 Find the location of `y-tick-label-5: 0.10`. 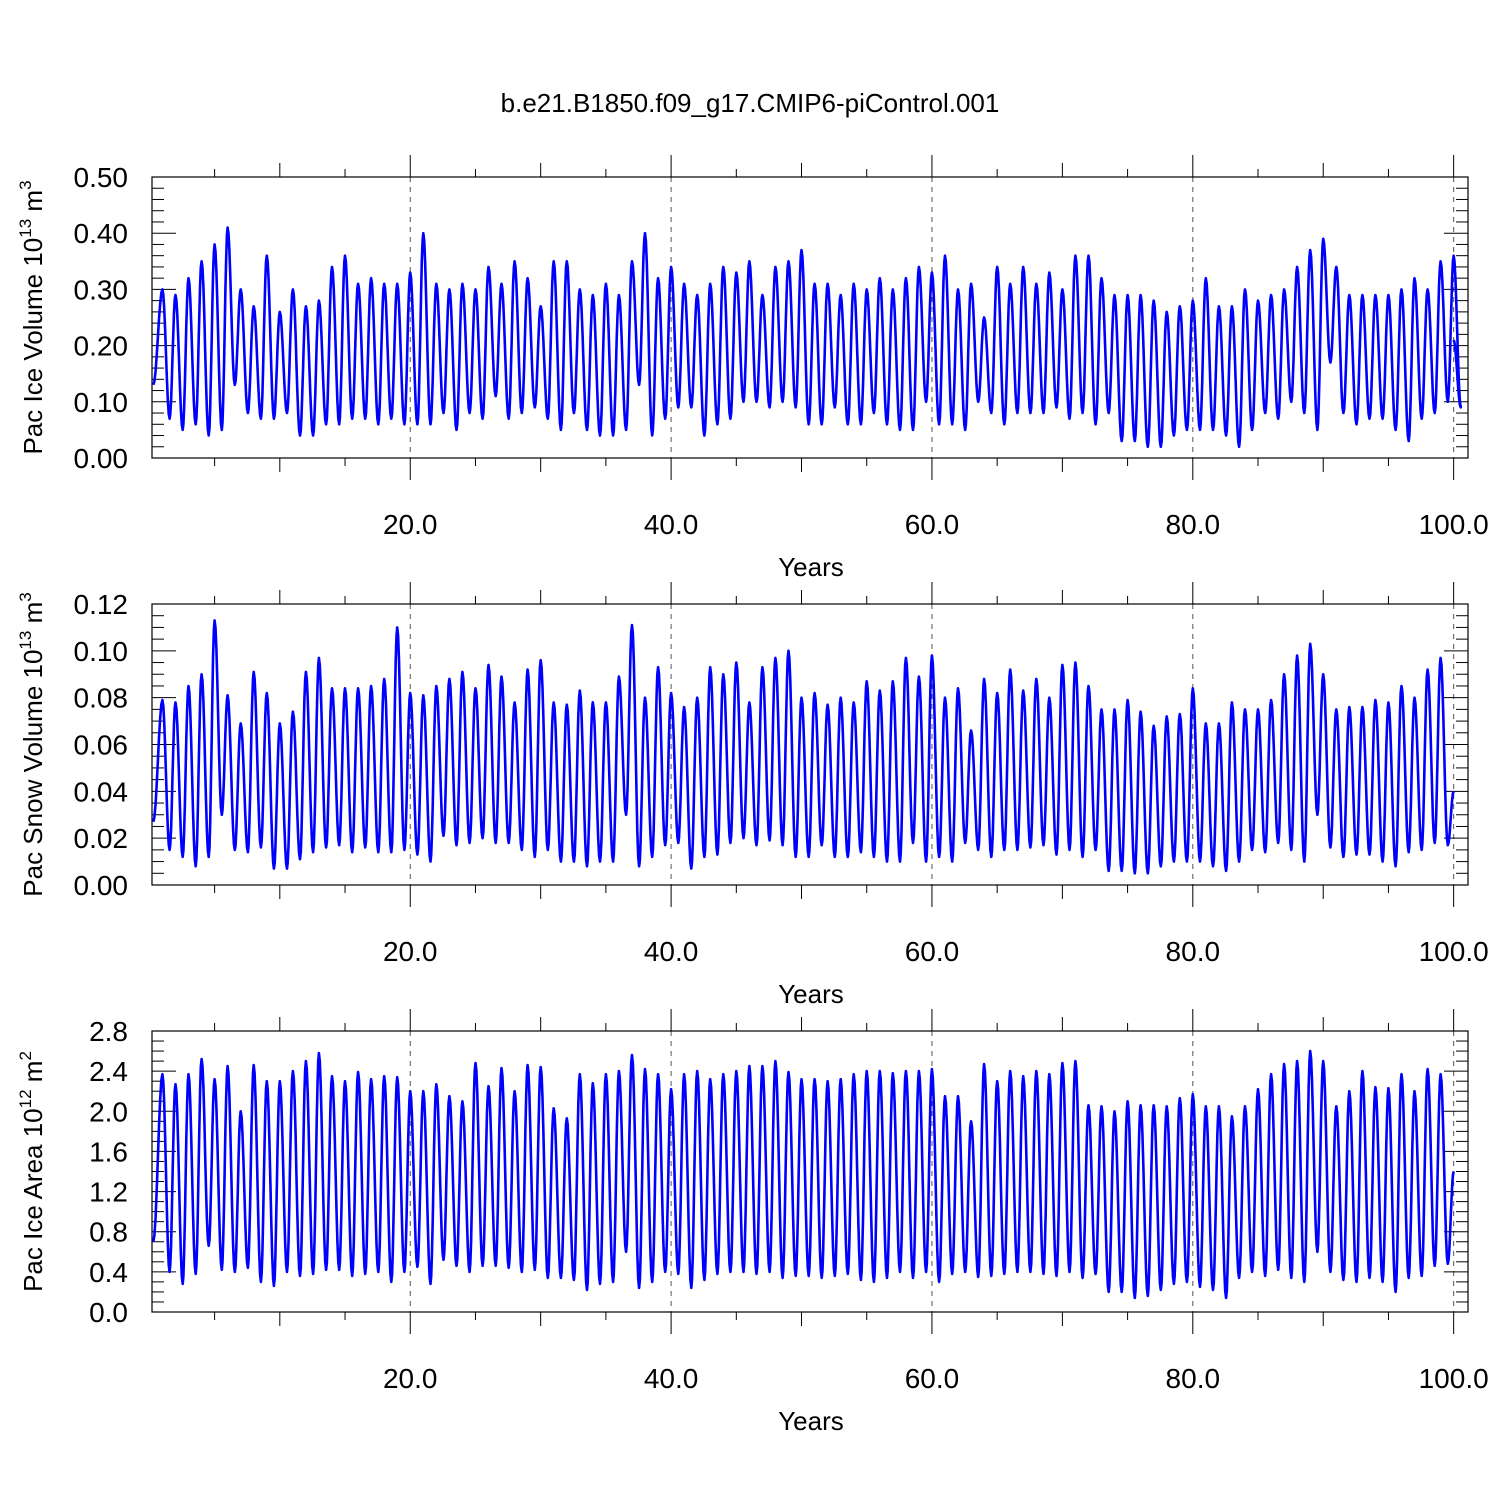

y-tick-label-5: 0.10 is located at coordinates (101, 651).